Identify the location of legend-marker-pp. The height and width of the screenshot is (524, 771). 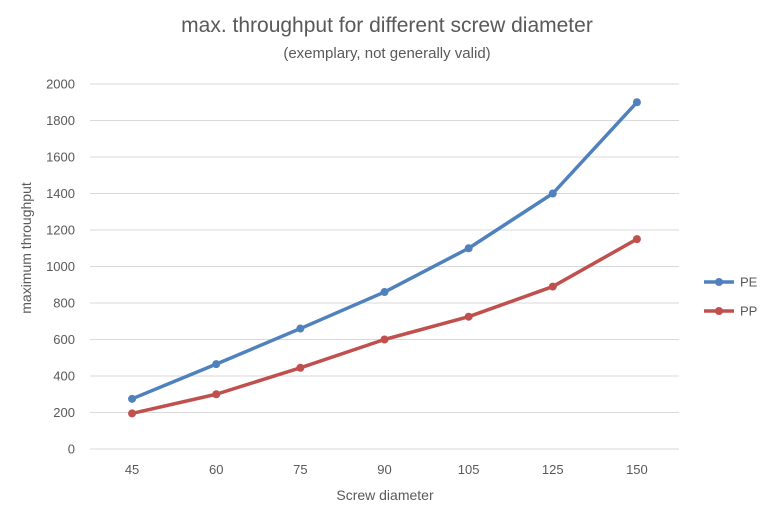
(719, 311).